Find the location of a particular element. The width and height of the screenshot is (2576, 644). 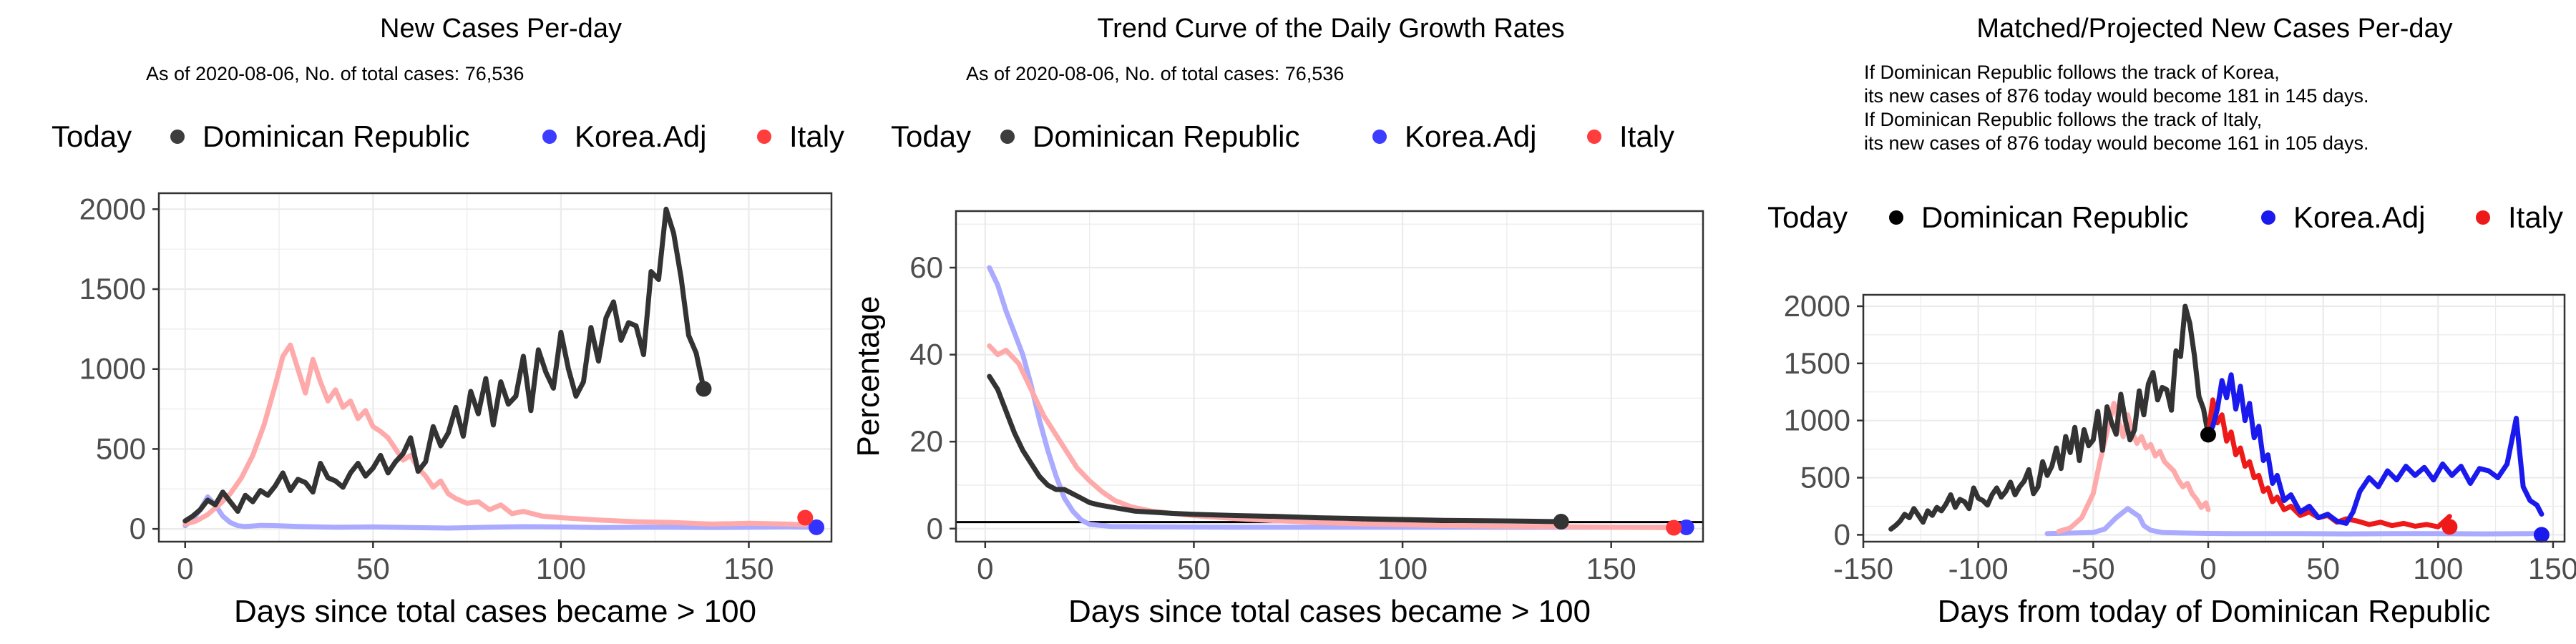

y-tick-label: 20 is located at coordinates (926, 441).